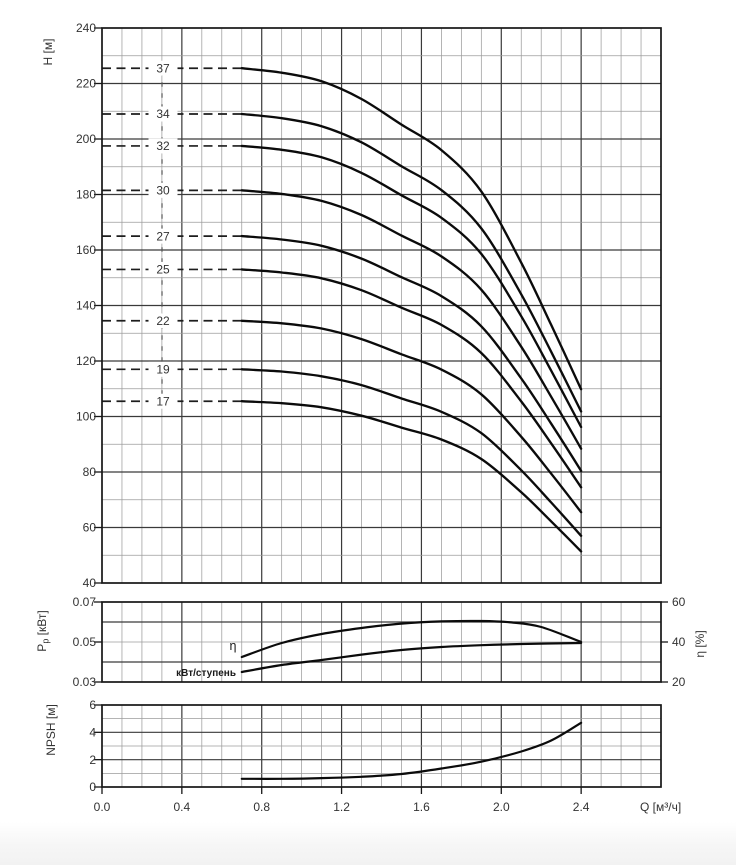 Image resolution: width=736 pixels, height=865 pixels. I want to click on efficiency-tick-60: 60, so click(679, 602).